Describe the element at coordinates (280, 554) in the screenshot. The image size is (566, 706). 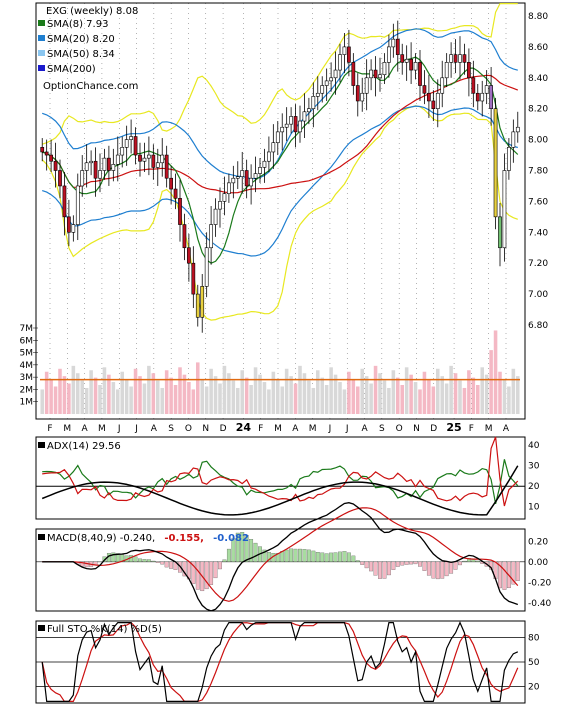
I see `macd-signal-line` at that location.